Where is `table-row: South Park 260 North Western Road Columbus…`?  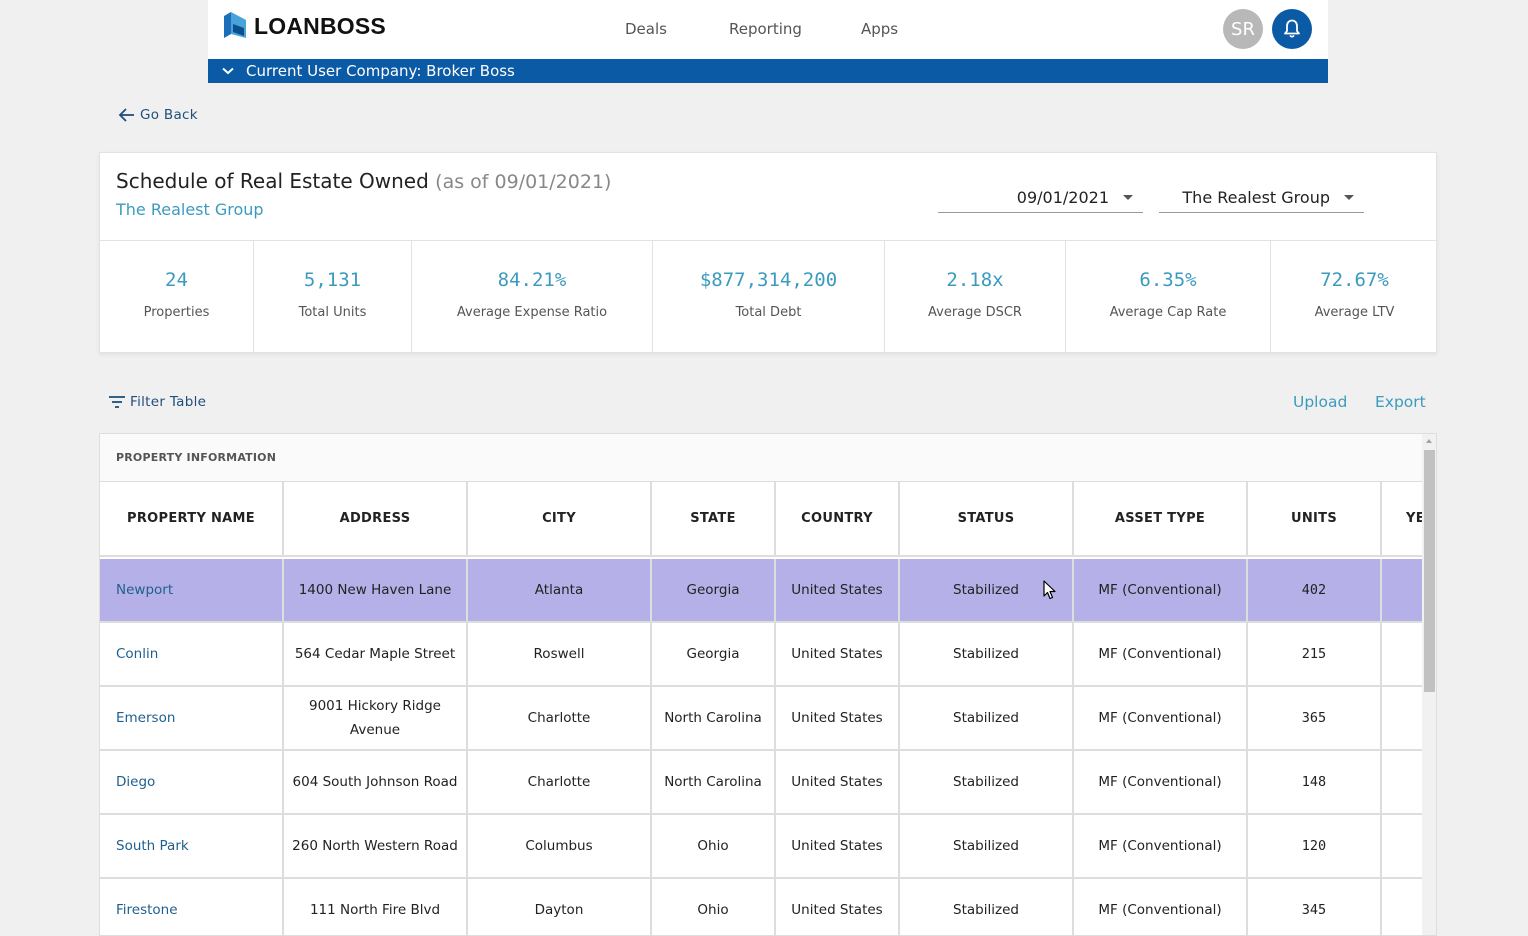
table-row: South Park 260 North Western Road Columbus… is located at coordinates (761, 847).